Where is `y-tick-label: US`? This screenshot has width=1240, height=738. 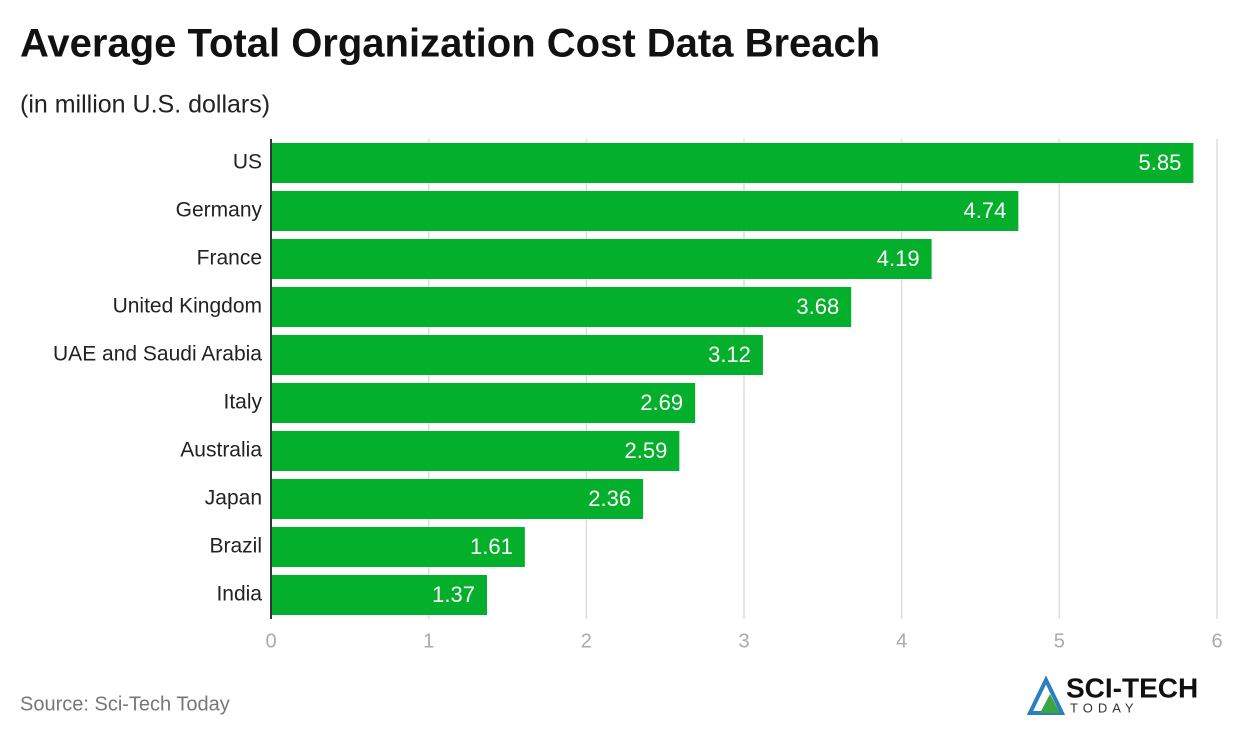
y-tick-label: US is located at coordinates (247, 162).